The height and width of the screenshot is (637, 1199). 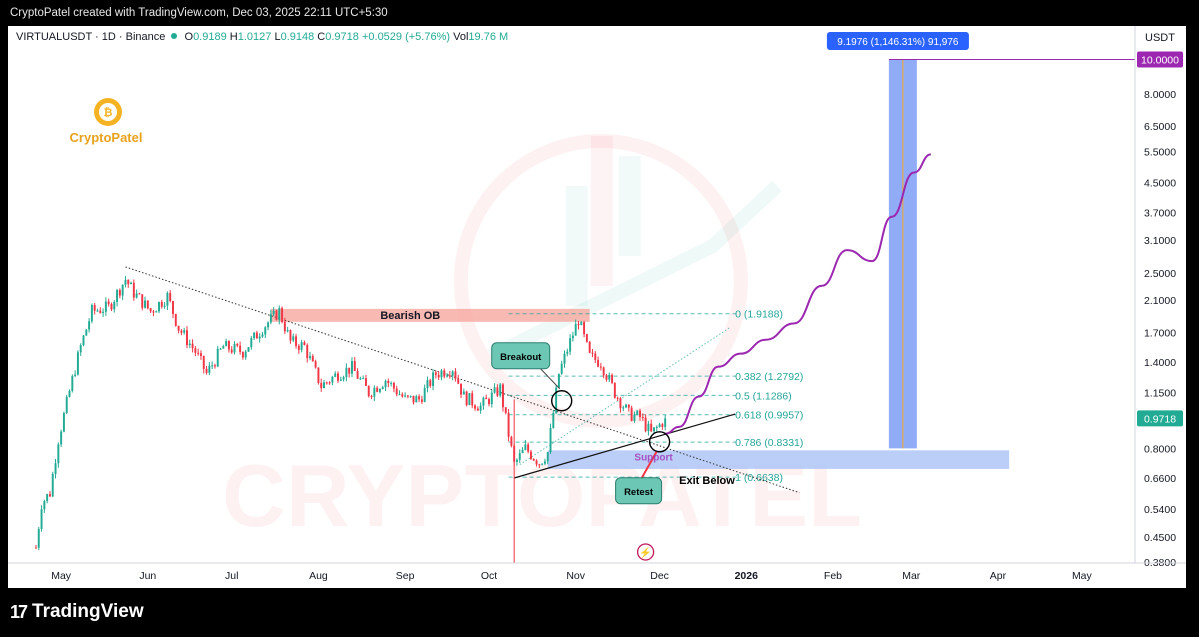 I want to click on price-tick-label: 4.5000, so click(x=1160, y=183).